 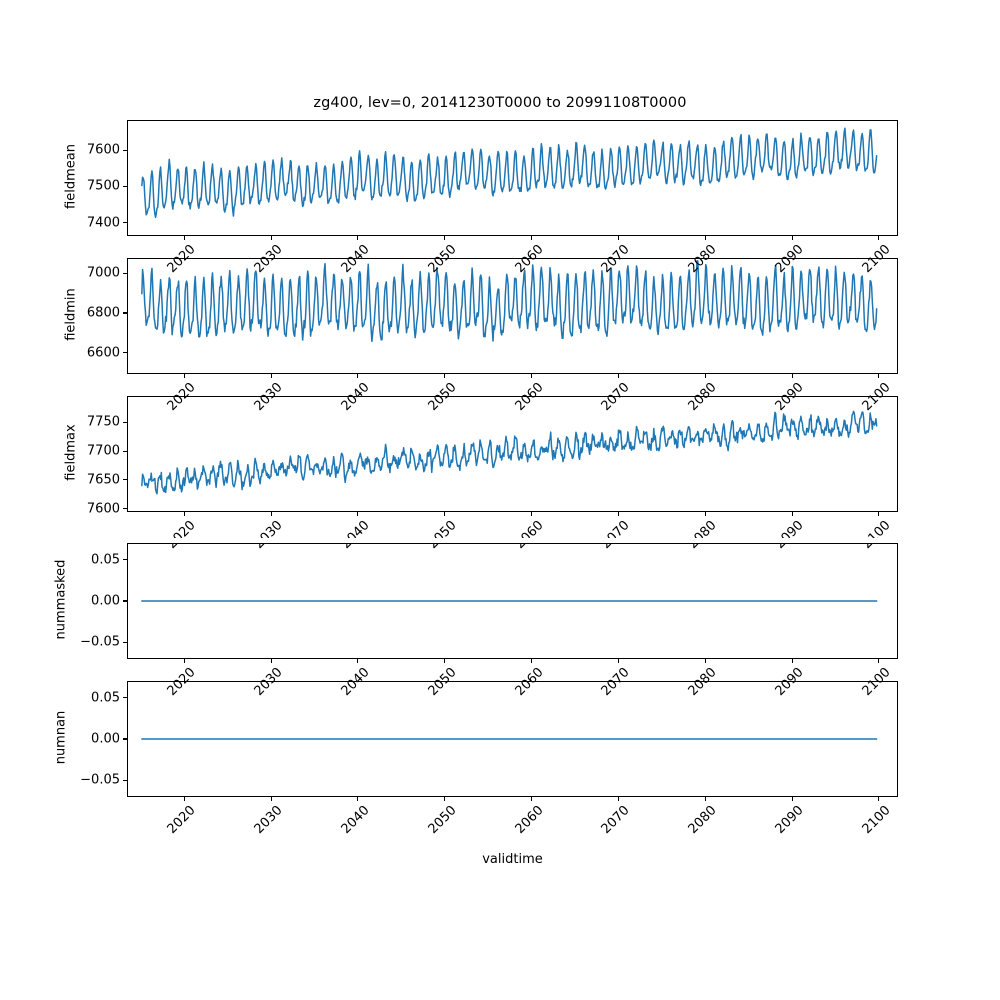 I want to click on xtick-label-2060: 2060, so click(x=529, y=820).